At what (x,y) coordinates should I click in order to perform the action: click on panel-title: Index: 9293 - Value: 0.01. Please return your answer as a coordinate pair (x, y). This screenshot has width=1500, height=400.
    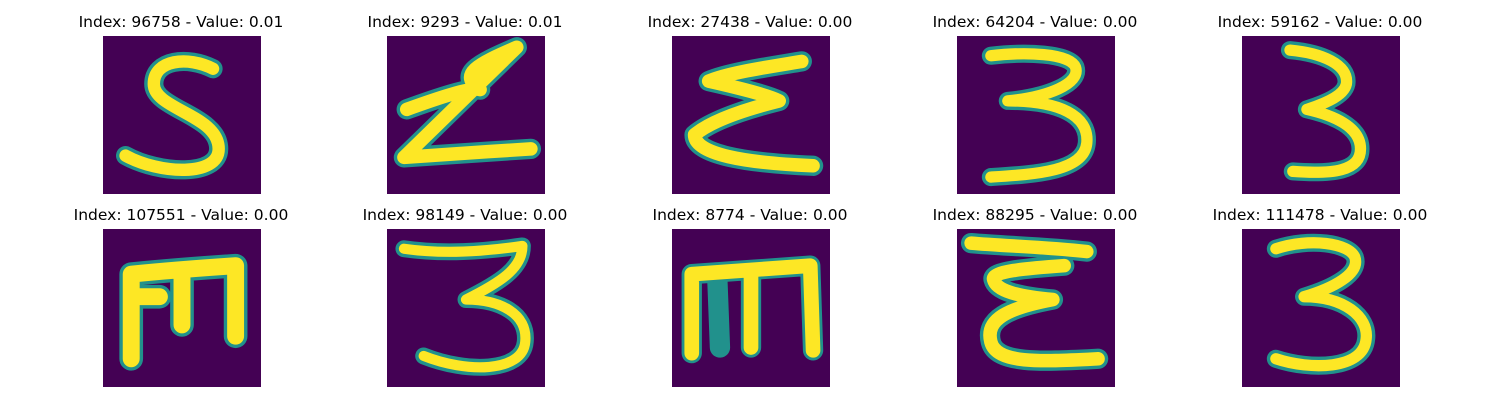
    Looking at the image, I should click on (465, 22).